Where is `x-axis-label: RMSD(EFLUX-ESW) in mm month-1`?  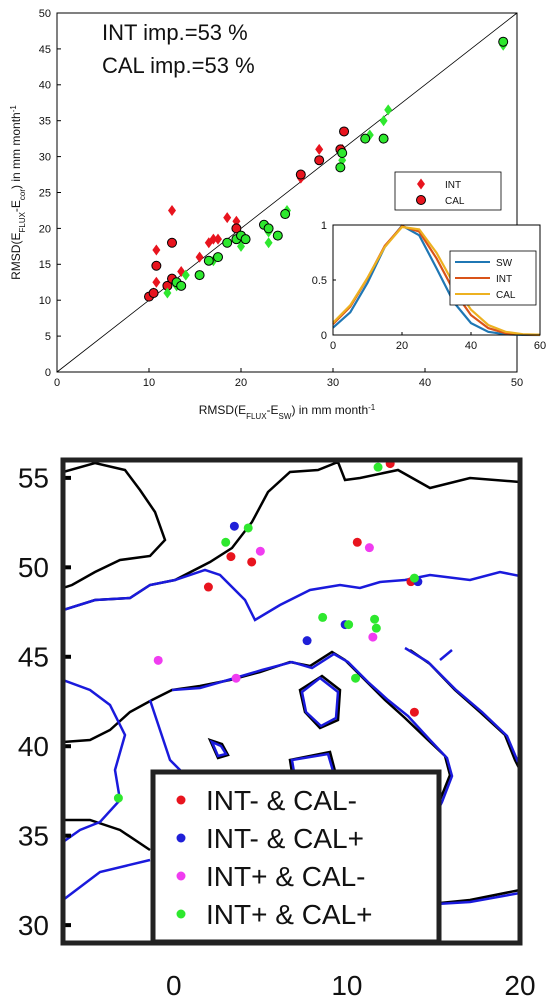
x-axis-label: RMSD(EFLUX-ESW) in mm month-1 is located at coordinates (287, 412).